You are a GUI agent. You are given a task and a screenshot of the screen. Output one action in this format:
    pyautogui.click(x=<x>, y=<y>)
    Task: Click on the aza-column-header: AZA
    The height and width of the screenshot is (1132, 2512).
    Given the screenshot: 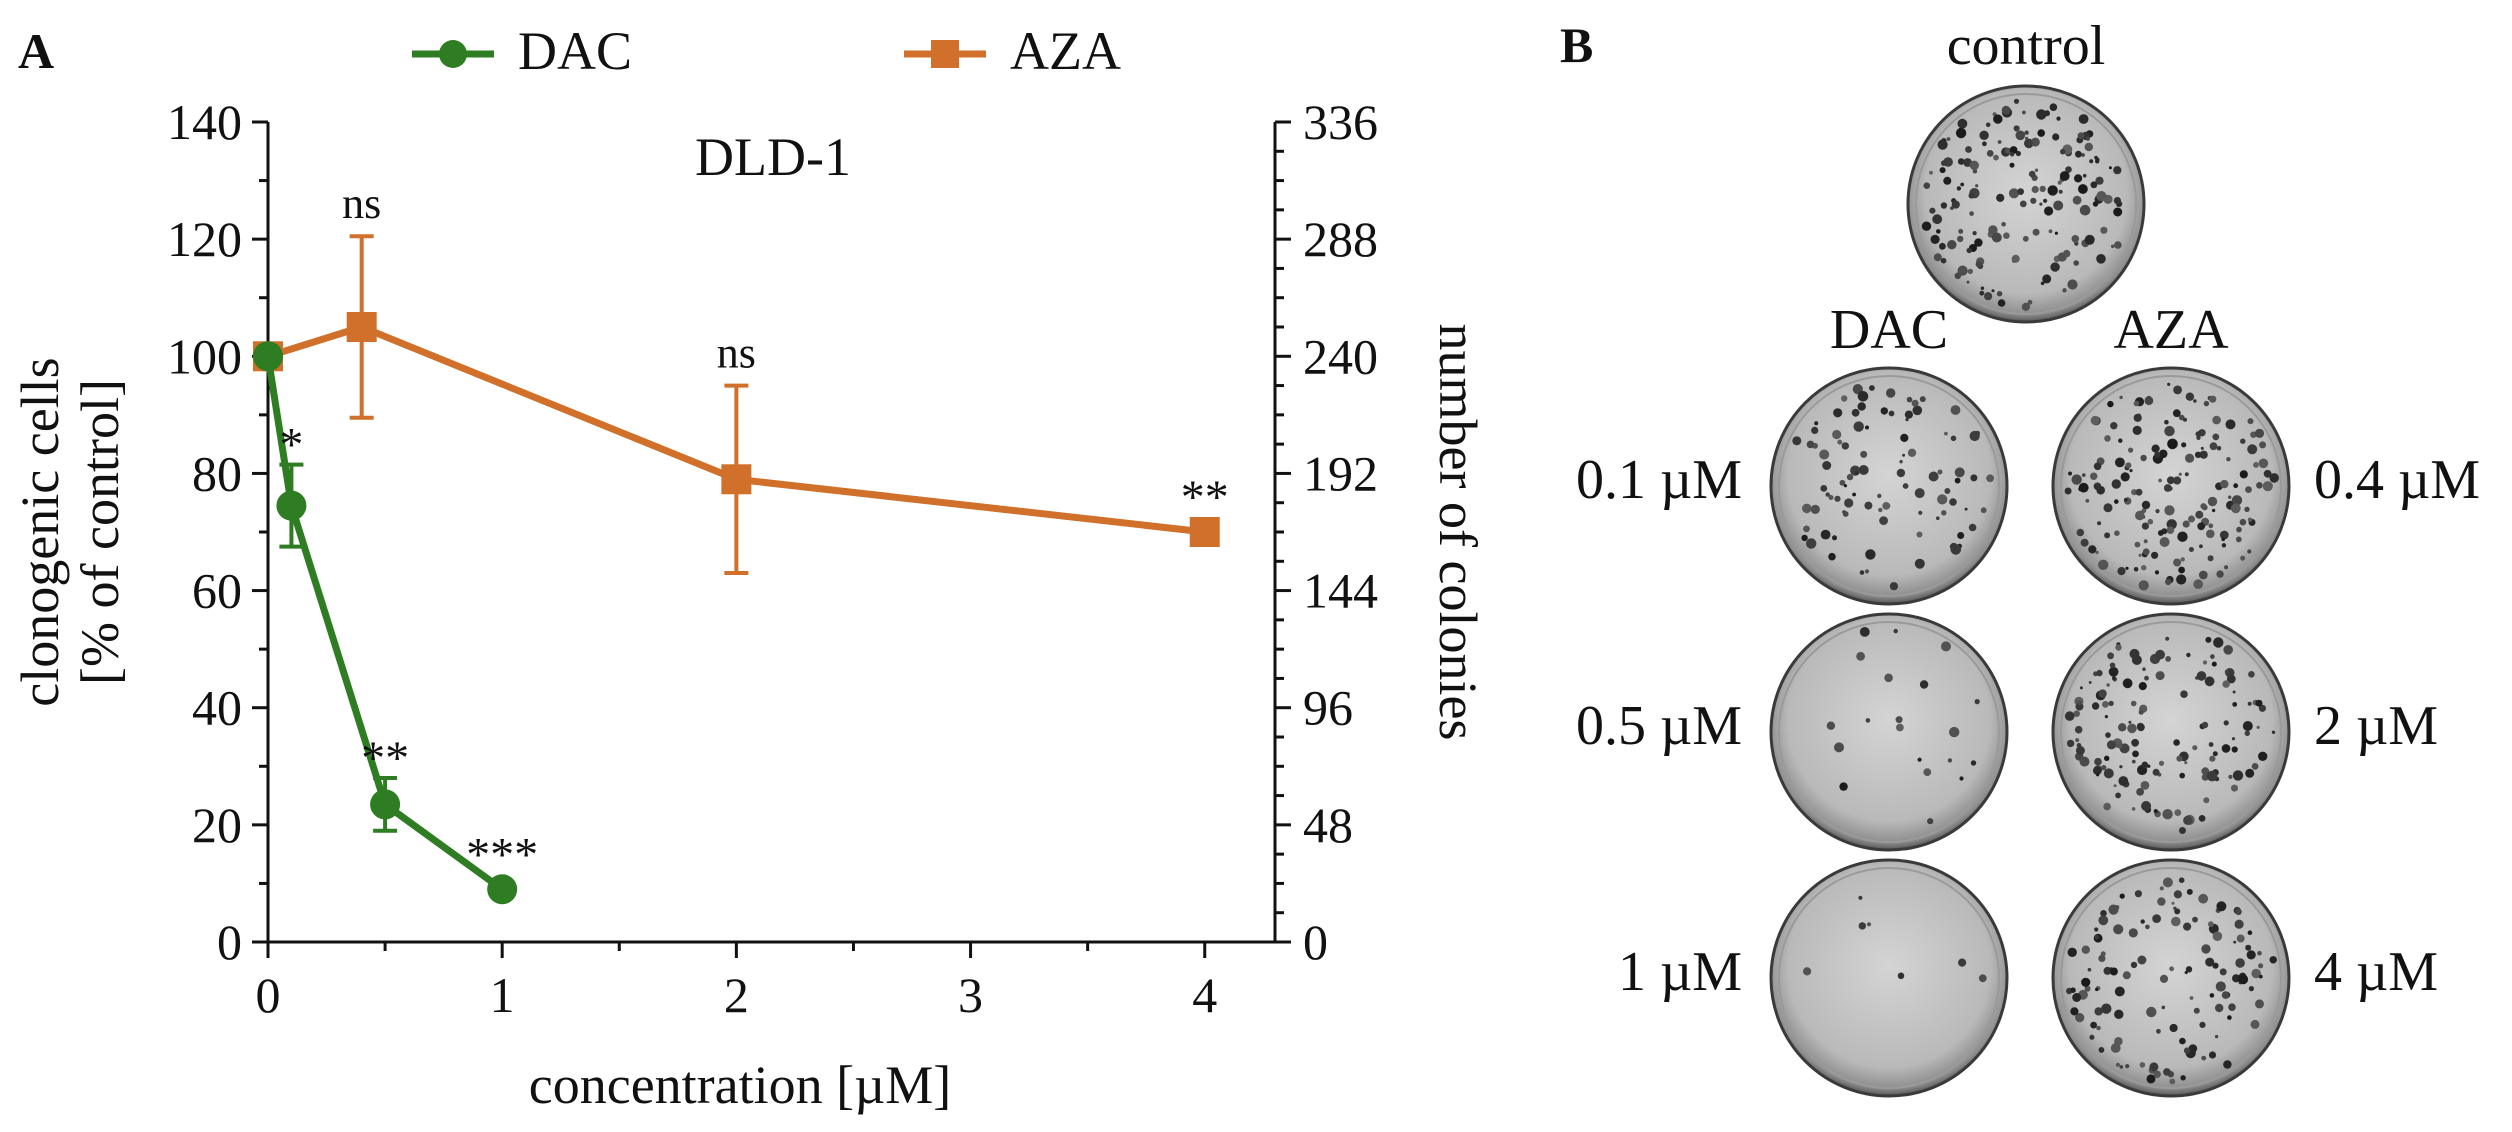 What is the action you would take?
    pyautogui.click(x=2171, y=330)
    